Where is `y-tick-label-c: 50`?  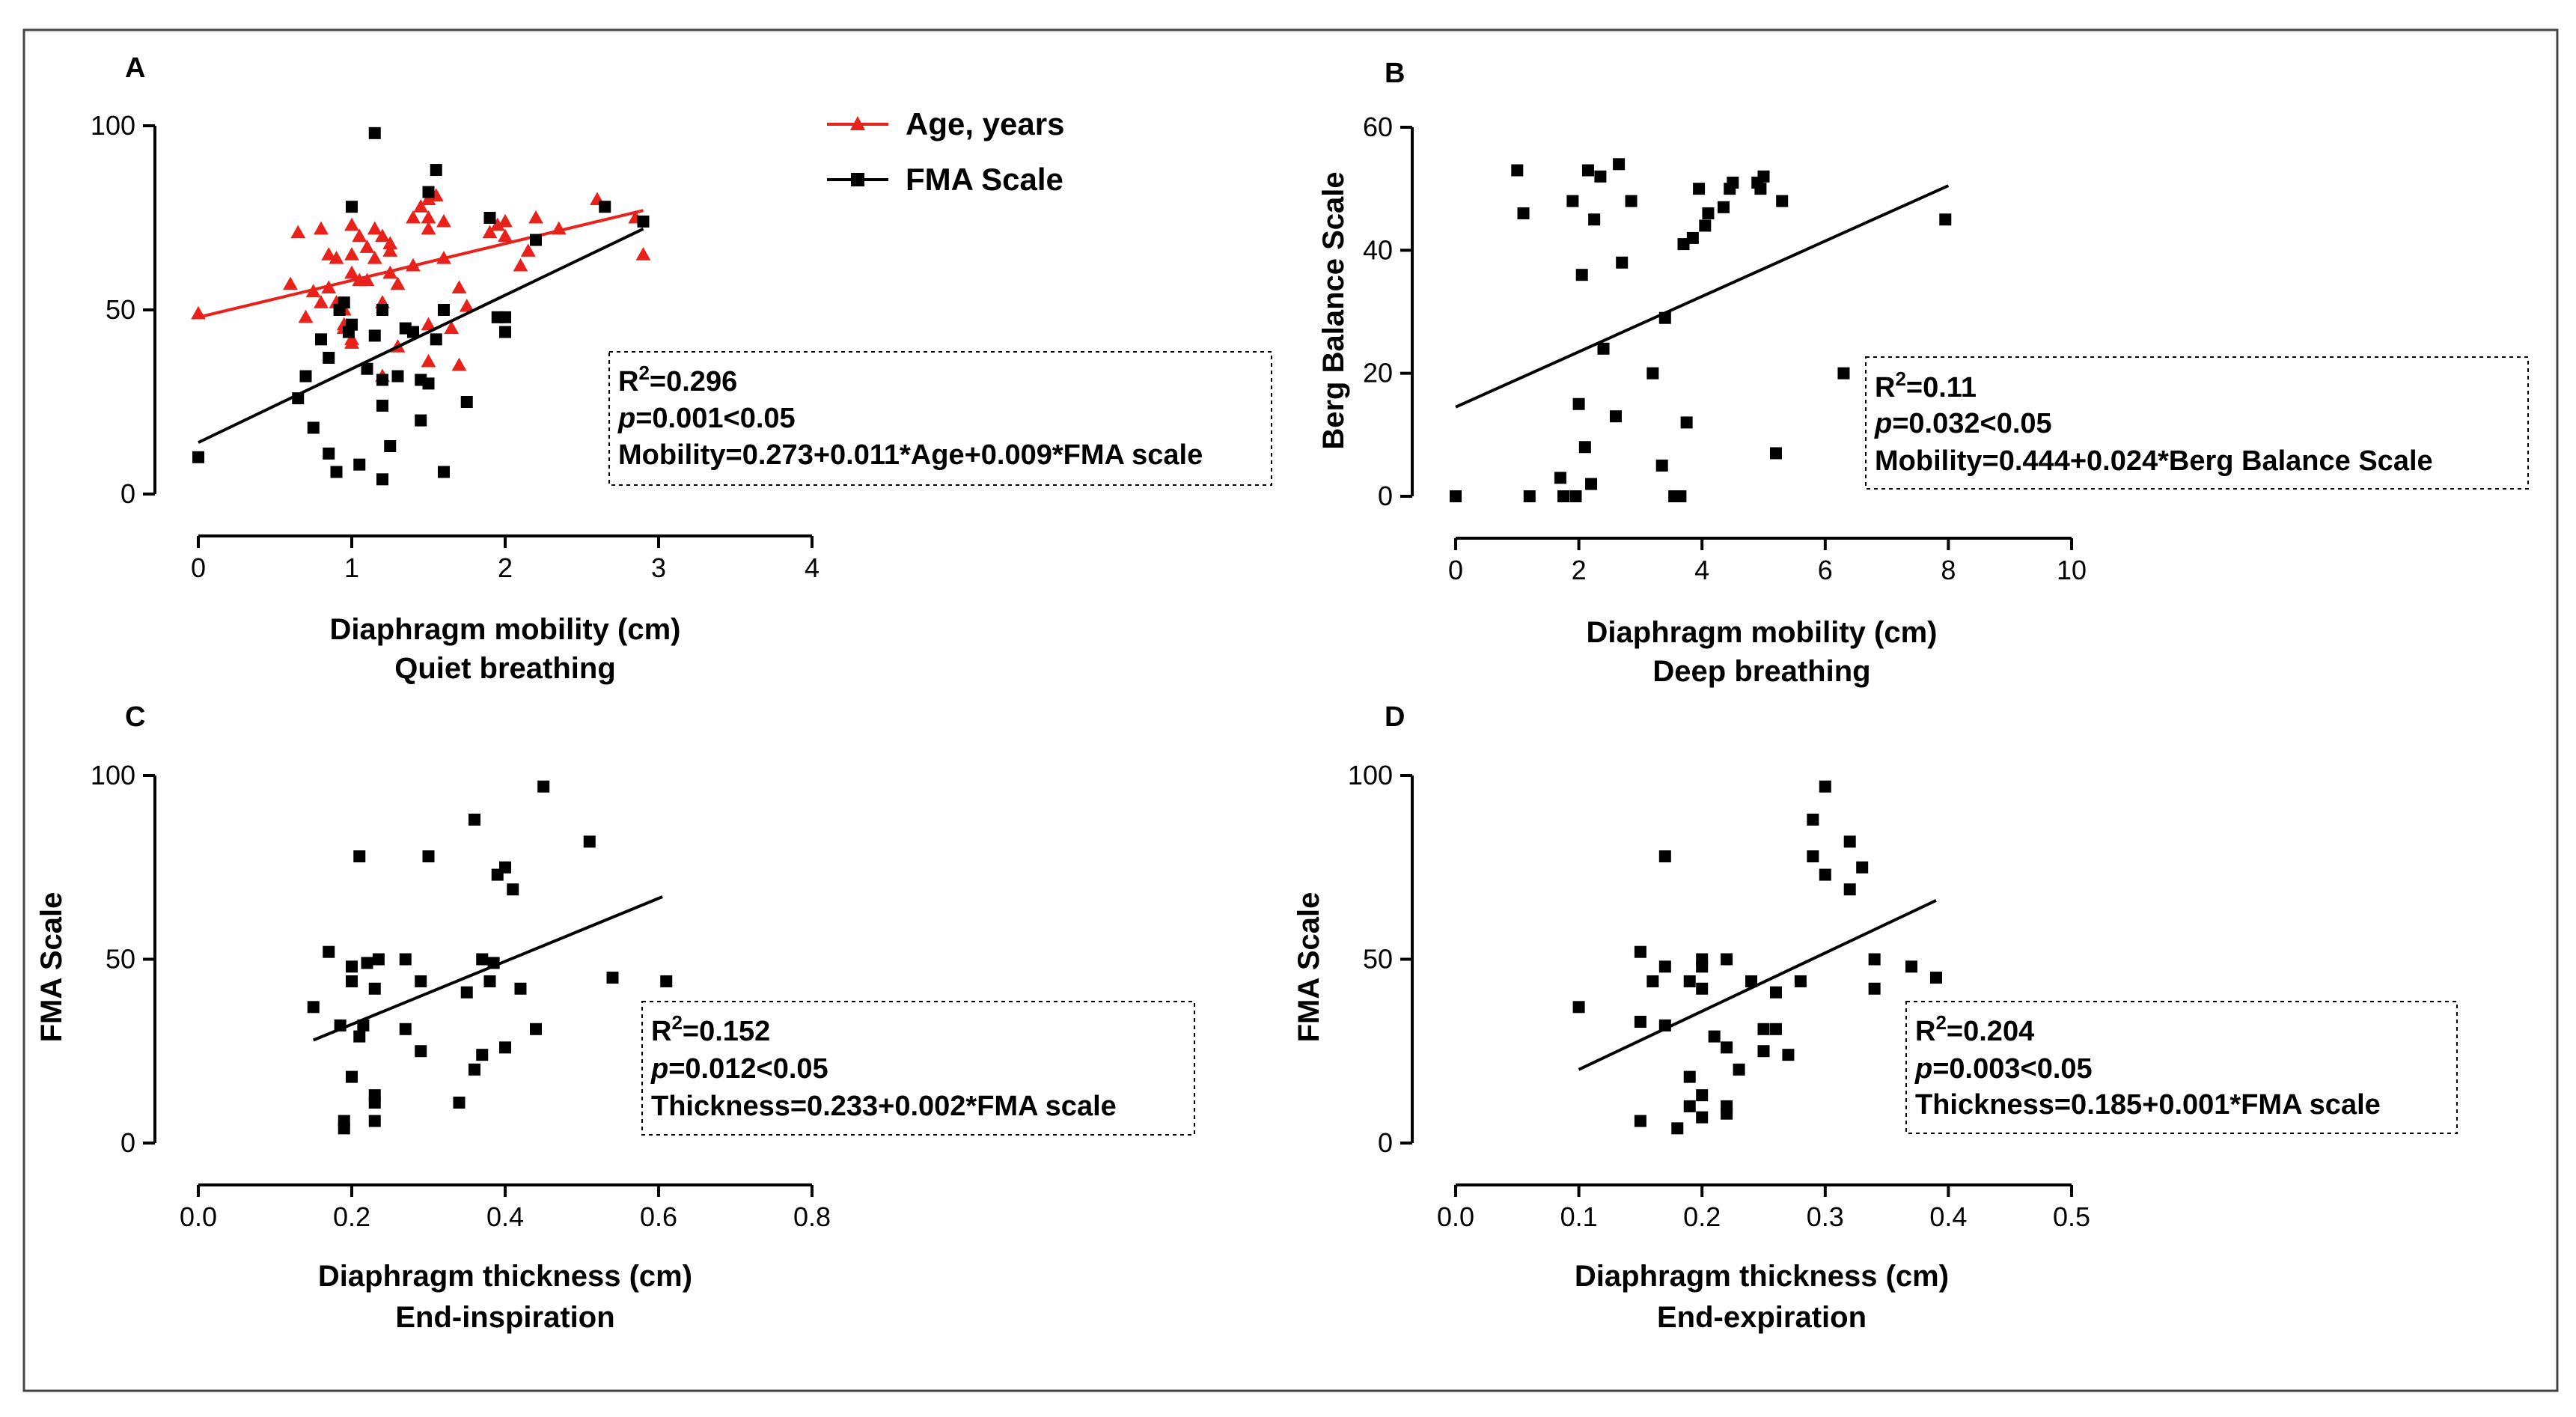 y-tick-label-c: 50 is located at coordinates (121, 959).